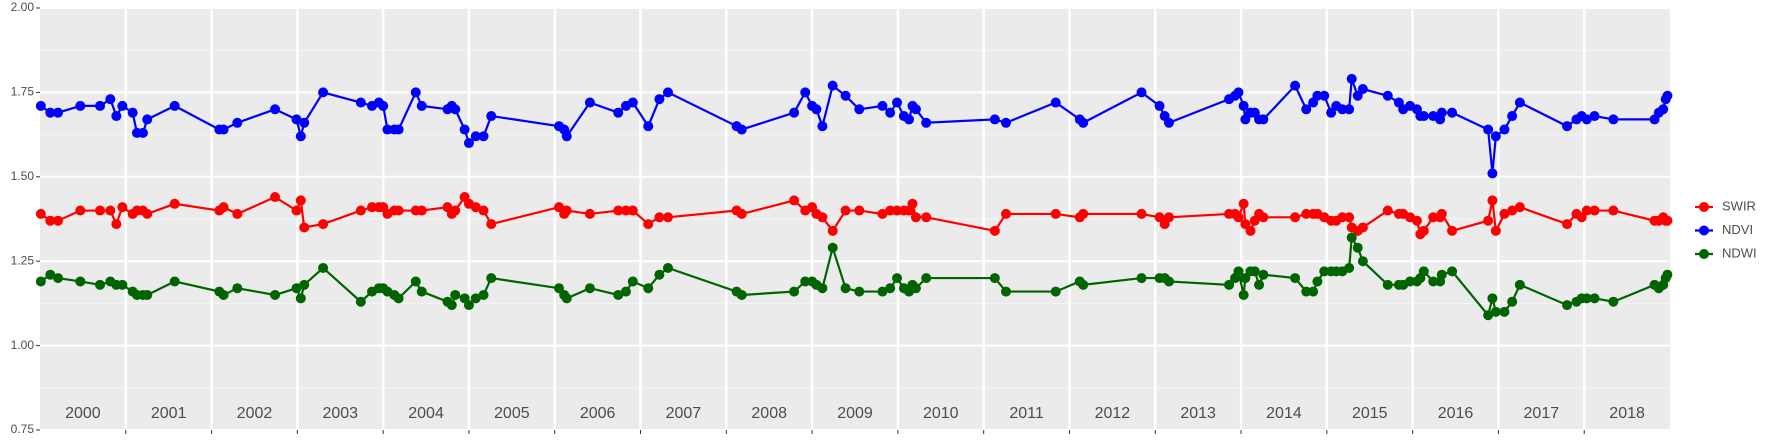 The width and height of the screenshot is (1773, 442). What do you see at coordinates (684, 413) in the screenshot?
I see `x-tick-label: 2007` at bounding box center [684, 413].